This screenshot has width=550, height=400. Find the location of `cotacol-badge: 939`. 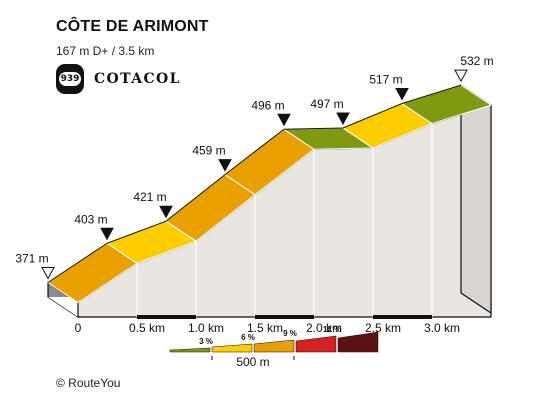

cotacol-badge: 939 is located at coordinates (70, 79).